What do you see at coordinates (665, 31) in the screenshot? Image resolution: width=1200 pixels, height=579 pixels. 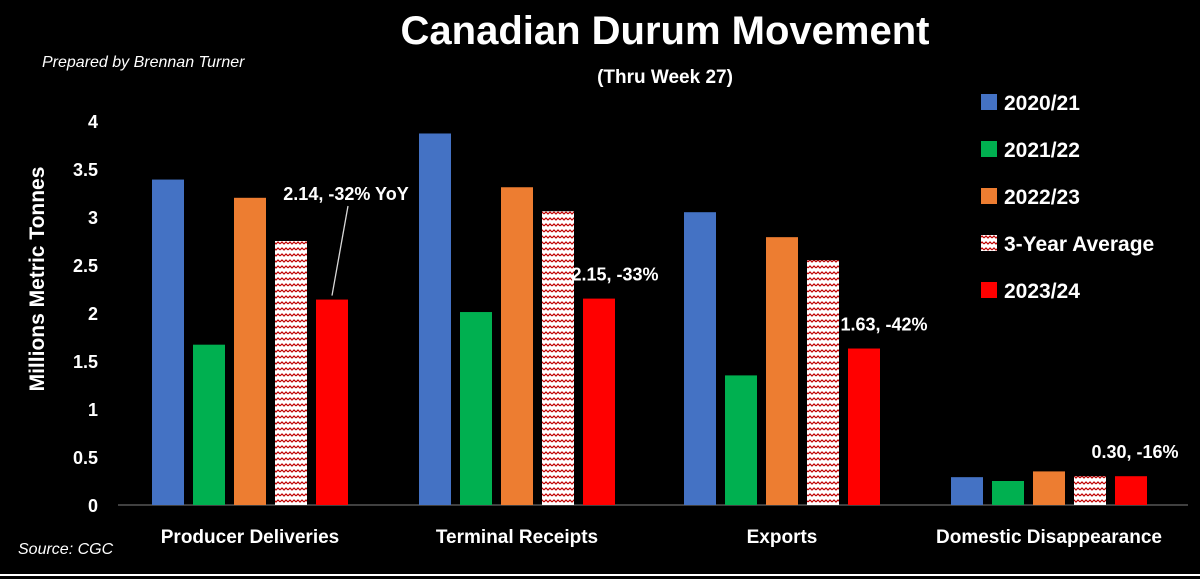 I see `chart-title: Canadian Durum Movement` at bounding box center [665, 31].